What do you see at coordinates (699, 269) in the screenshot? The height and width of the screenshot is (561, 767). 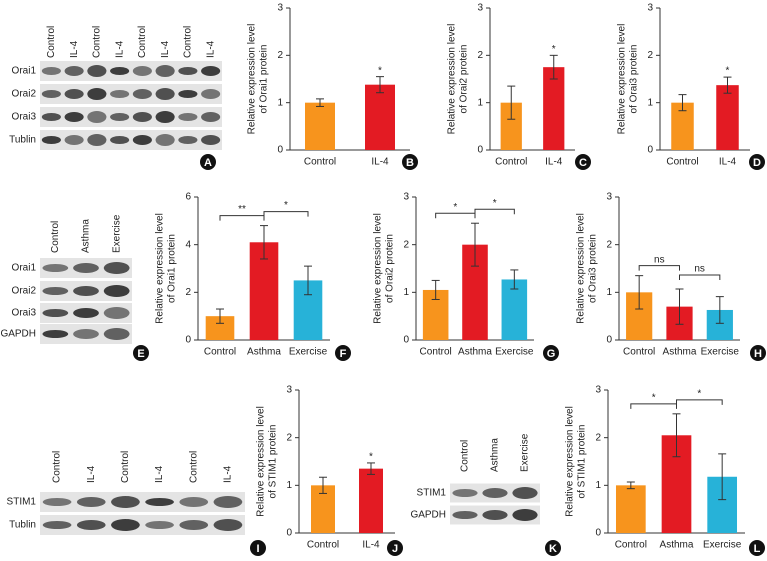 I see `significance: ns` at bounding box center [699, 269].